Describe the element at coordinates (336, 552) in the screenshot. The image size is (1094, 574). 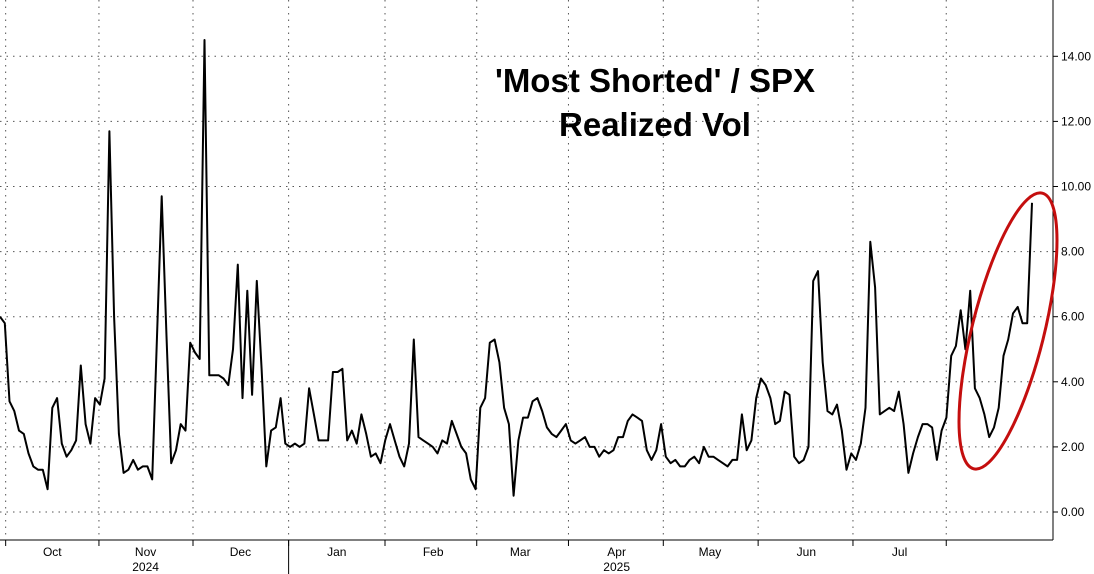
I see `x-month-label: Jan` at that location.